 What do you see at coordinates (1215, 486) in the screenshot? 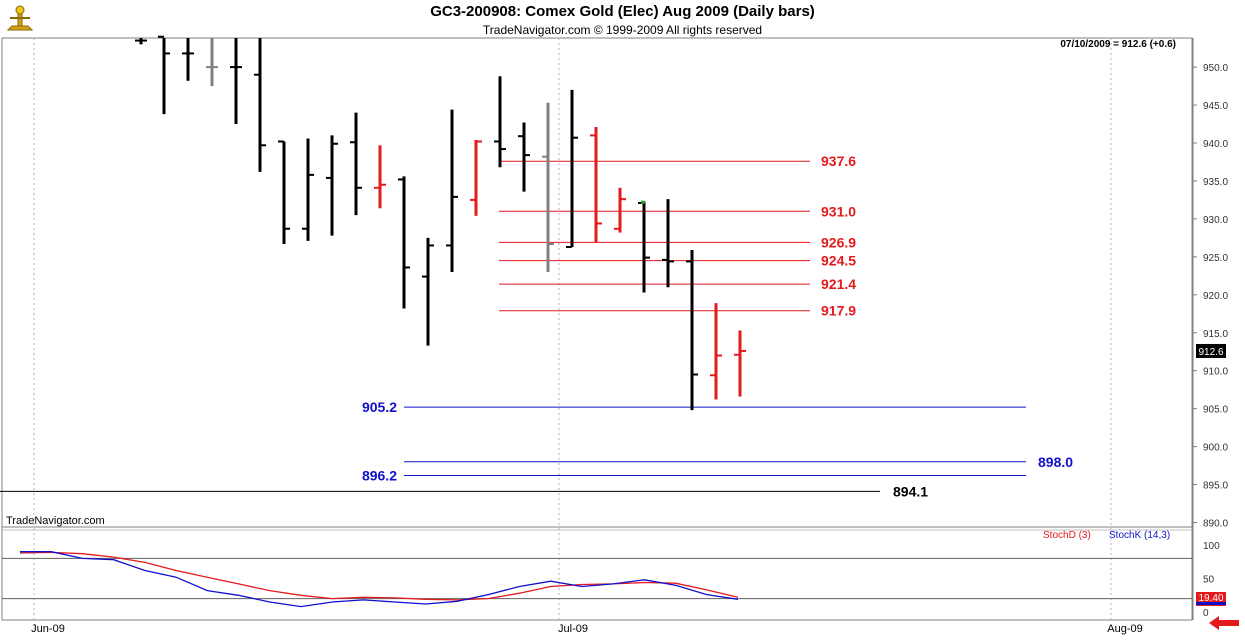
I see `price-tick-label: 895.0` at bounding box center [1215, 486].